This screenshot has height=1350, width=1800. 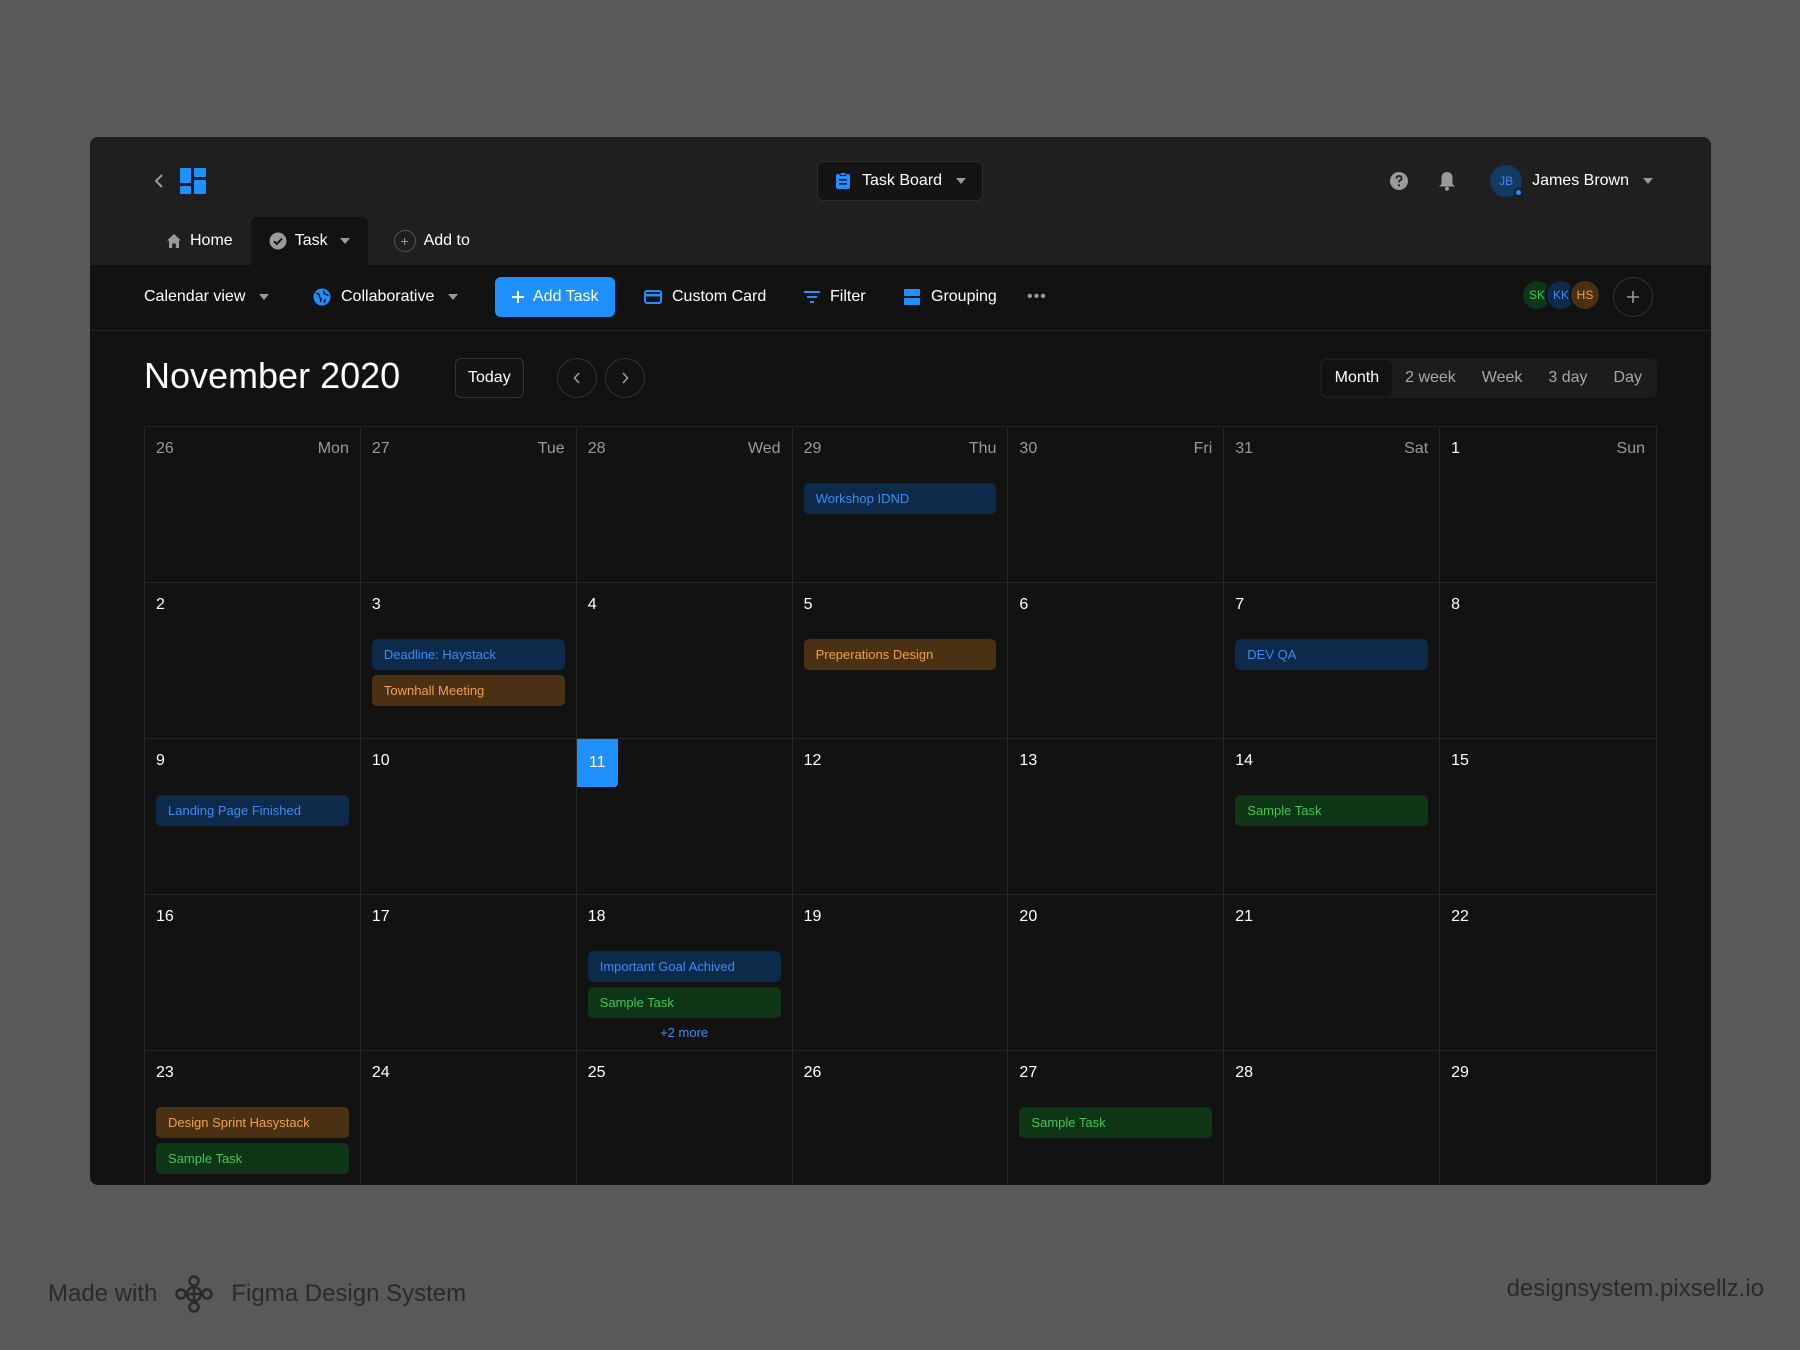 What do you see at coordinates (848, 296) in the screenshot?
I see `filter-label: Filter` at bounding box center [848, 296].